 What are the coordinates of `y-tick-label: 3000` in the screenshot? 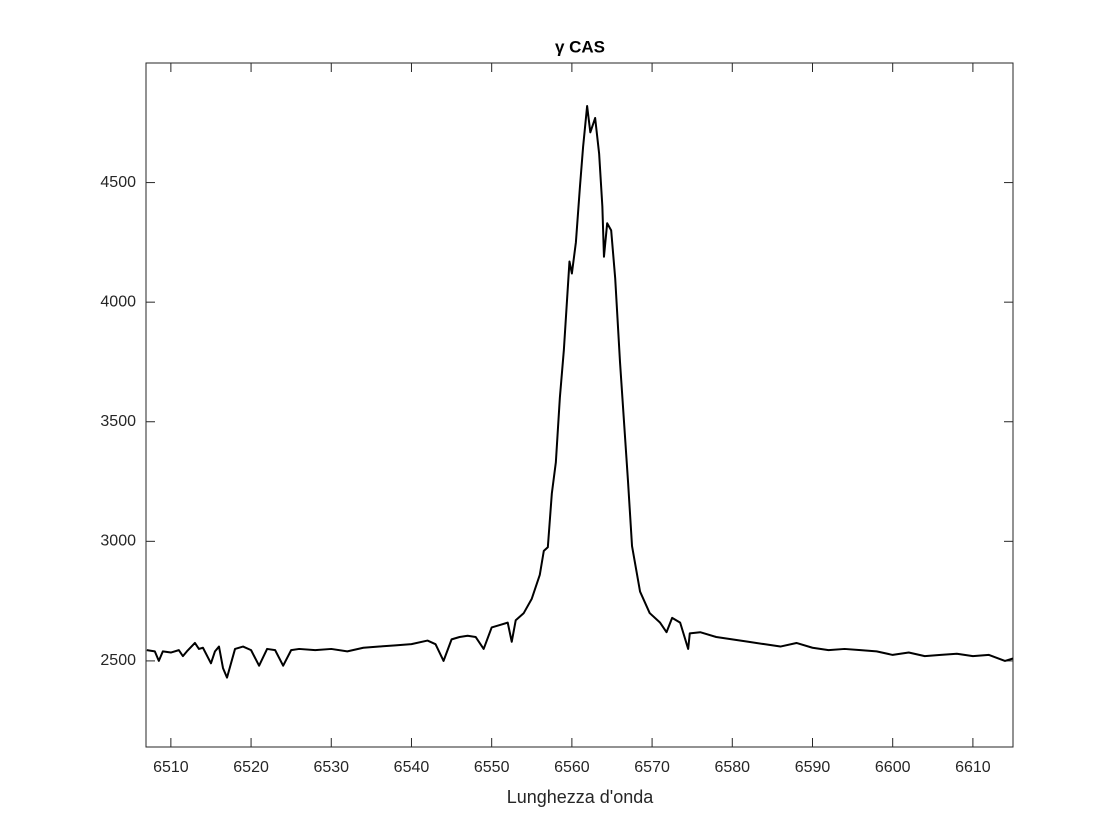 It's located at (118, 541).